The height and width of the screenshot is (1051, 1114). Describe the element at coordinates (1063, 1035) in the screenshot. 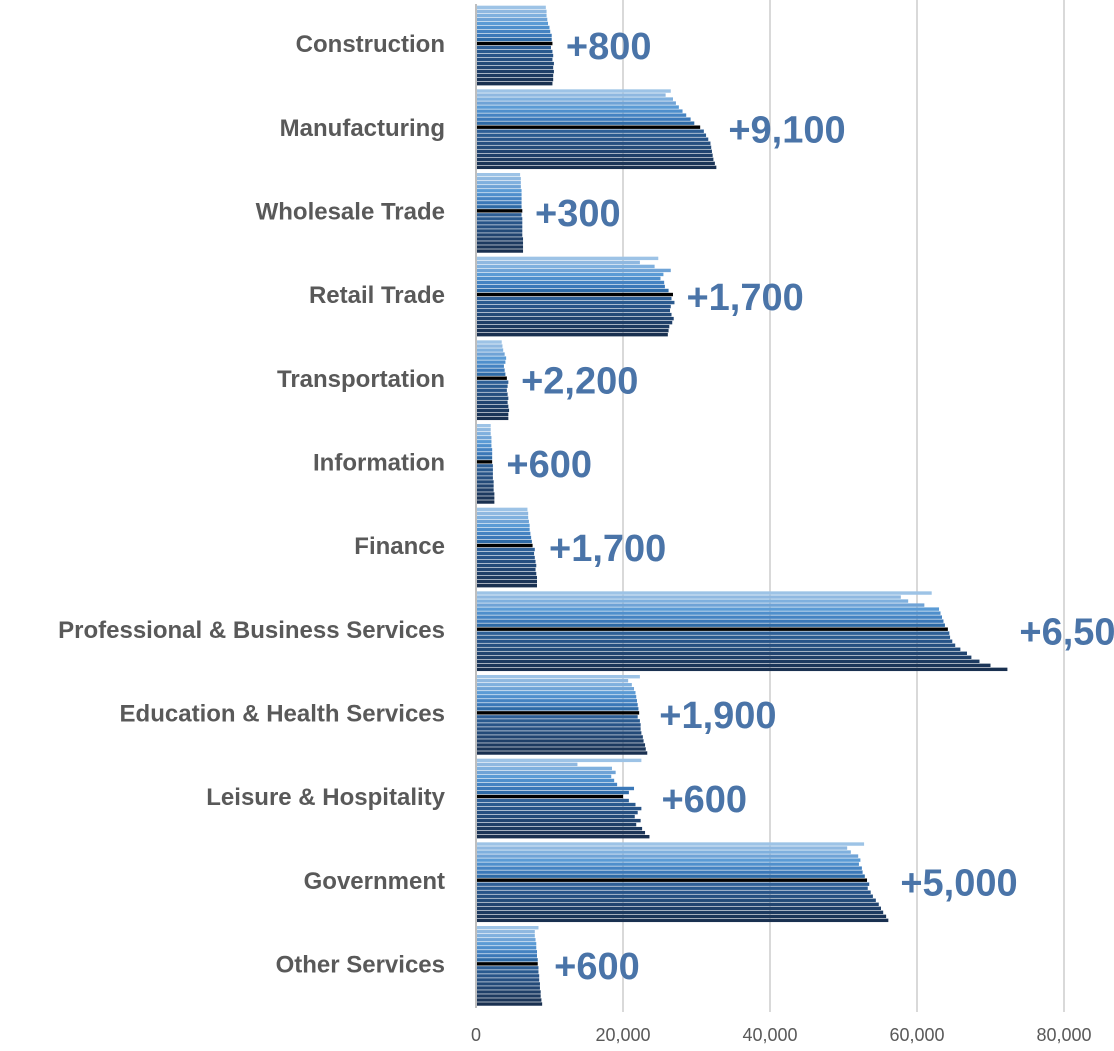

I see `x-tick-label: 80,000` at that location.